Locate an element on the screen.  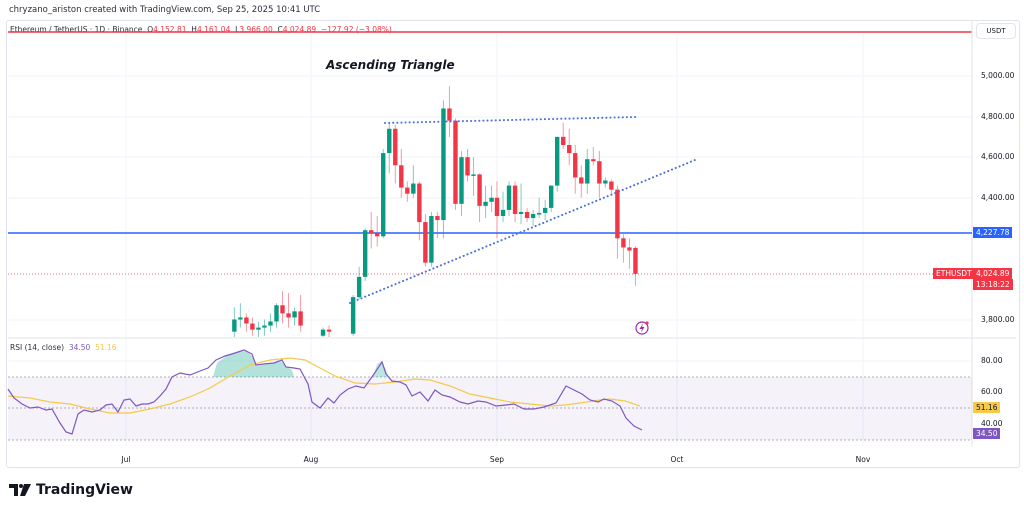
tradingview-logo: TradingView is located at coordinates (71, 490).